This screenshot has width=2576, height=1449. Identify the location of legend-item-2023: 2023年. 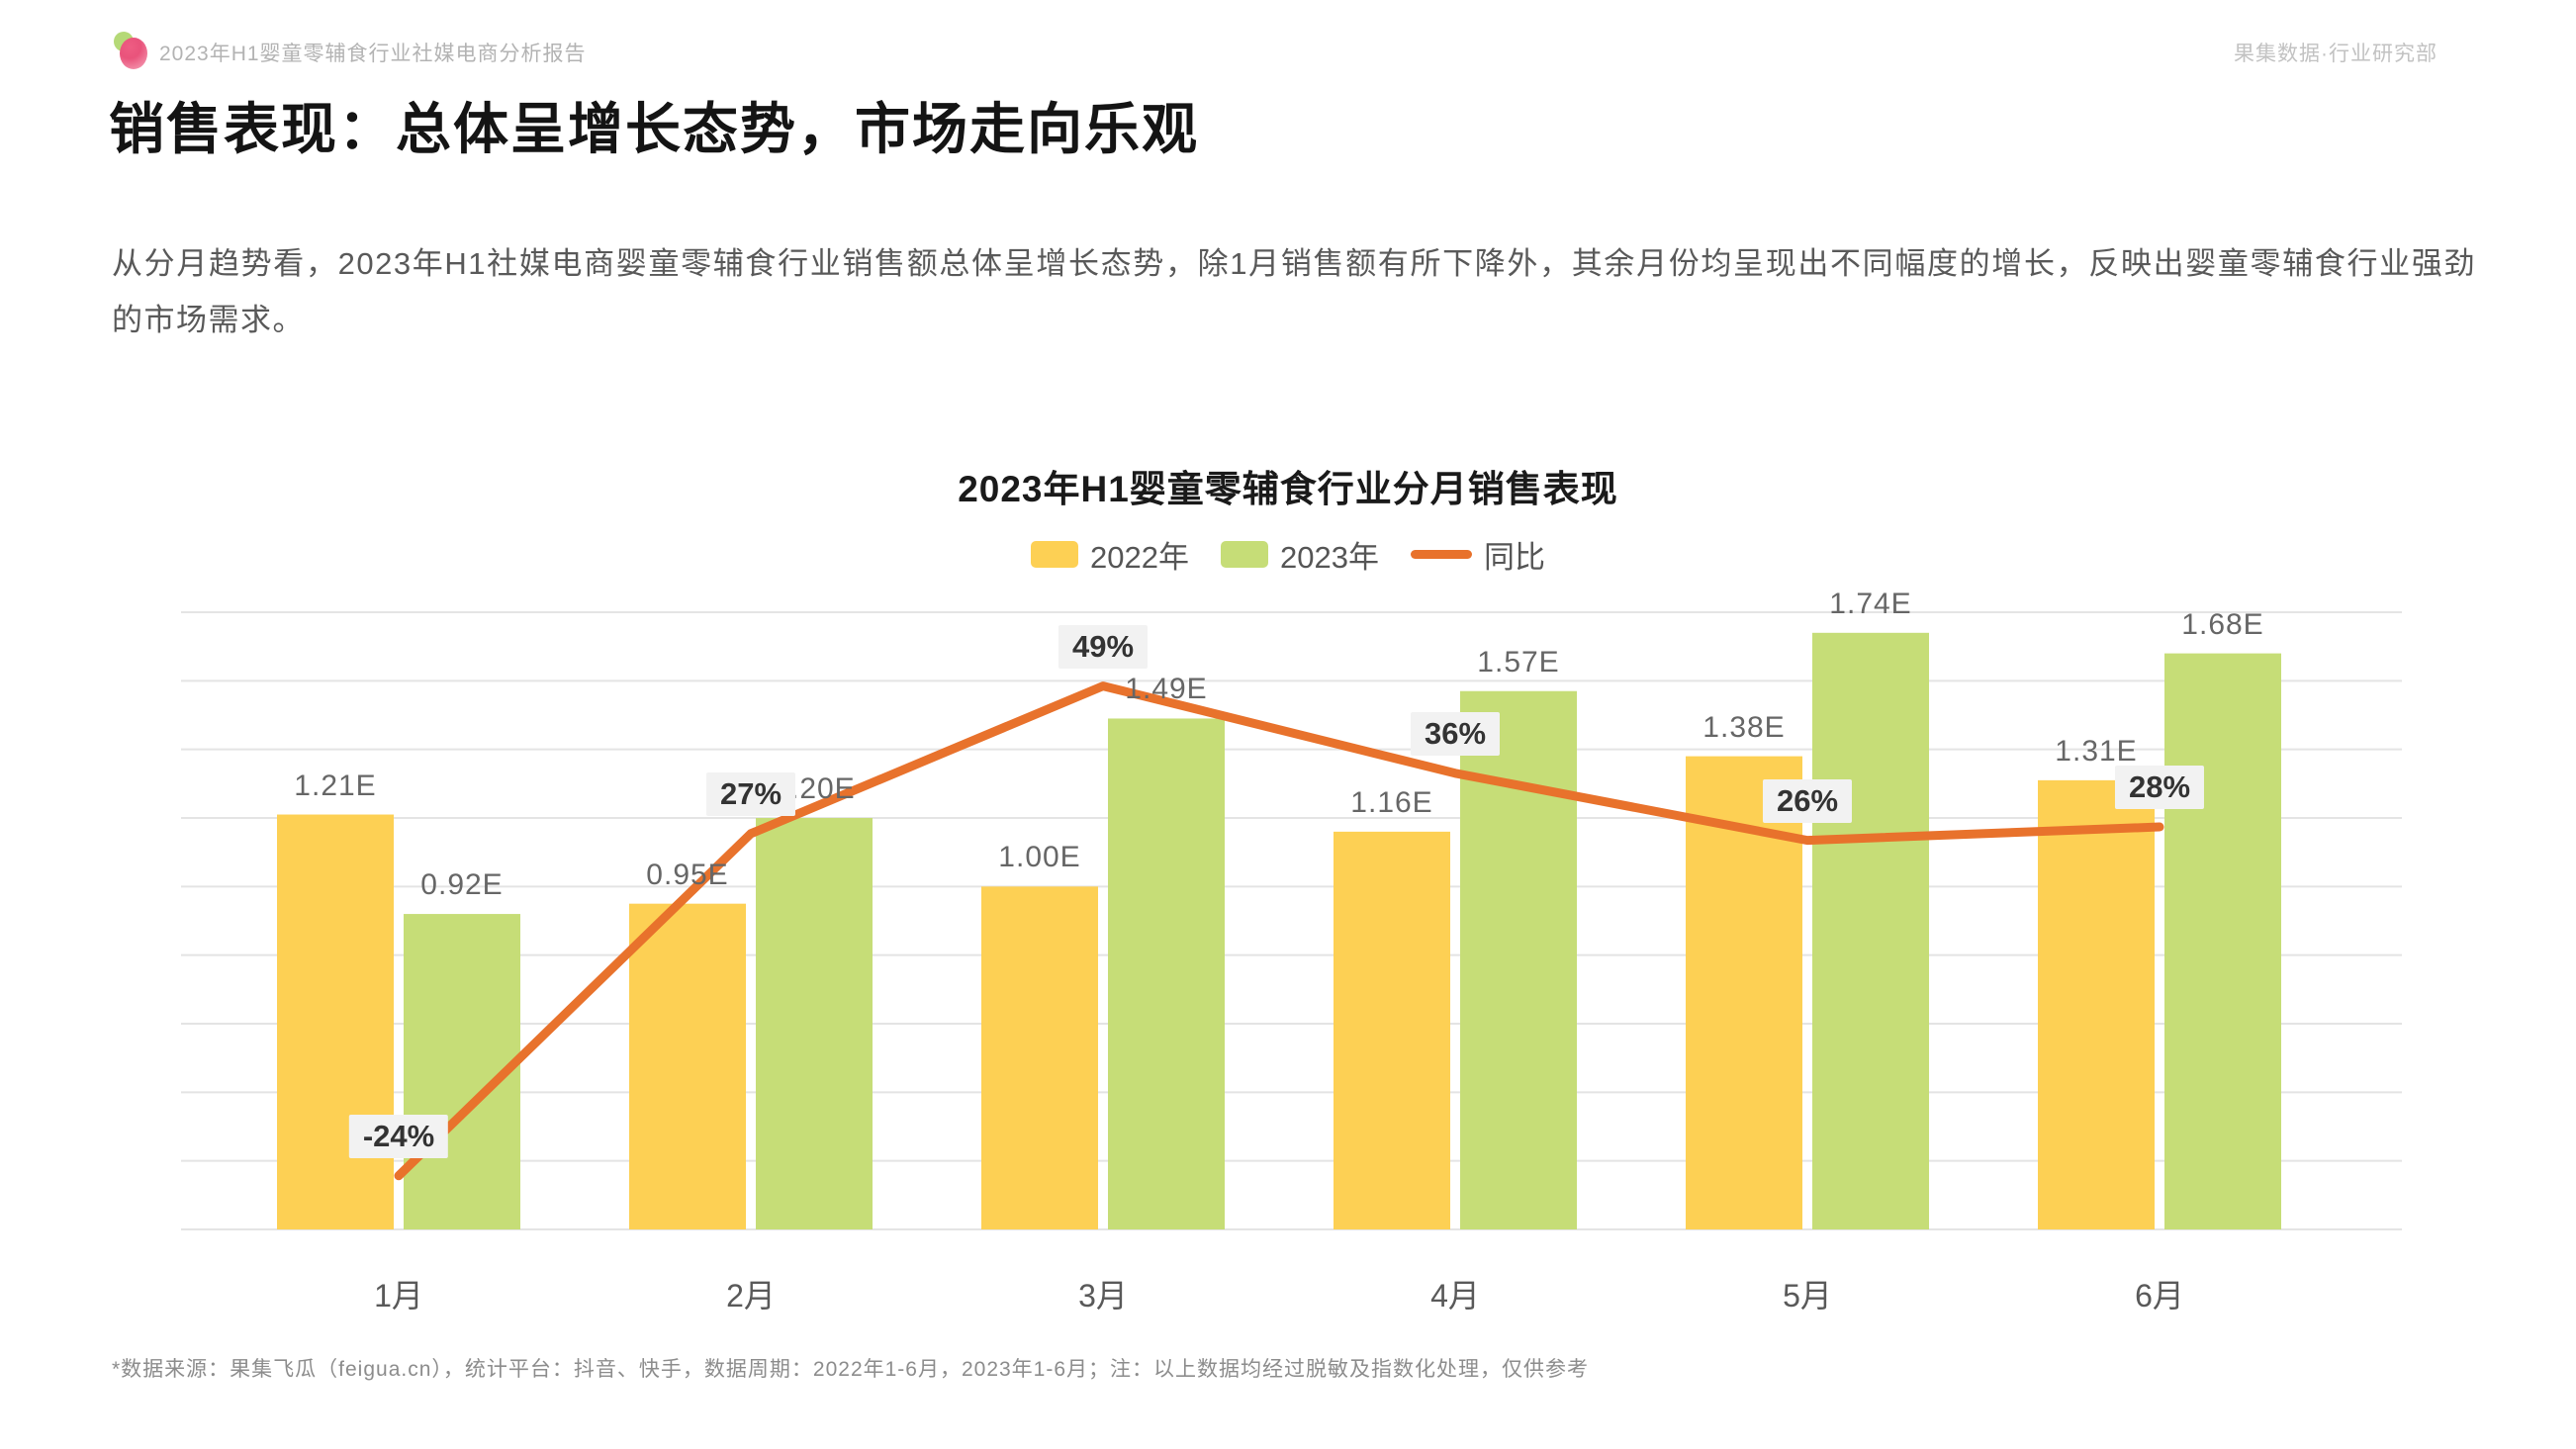
(1300, 554).